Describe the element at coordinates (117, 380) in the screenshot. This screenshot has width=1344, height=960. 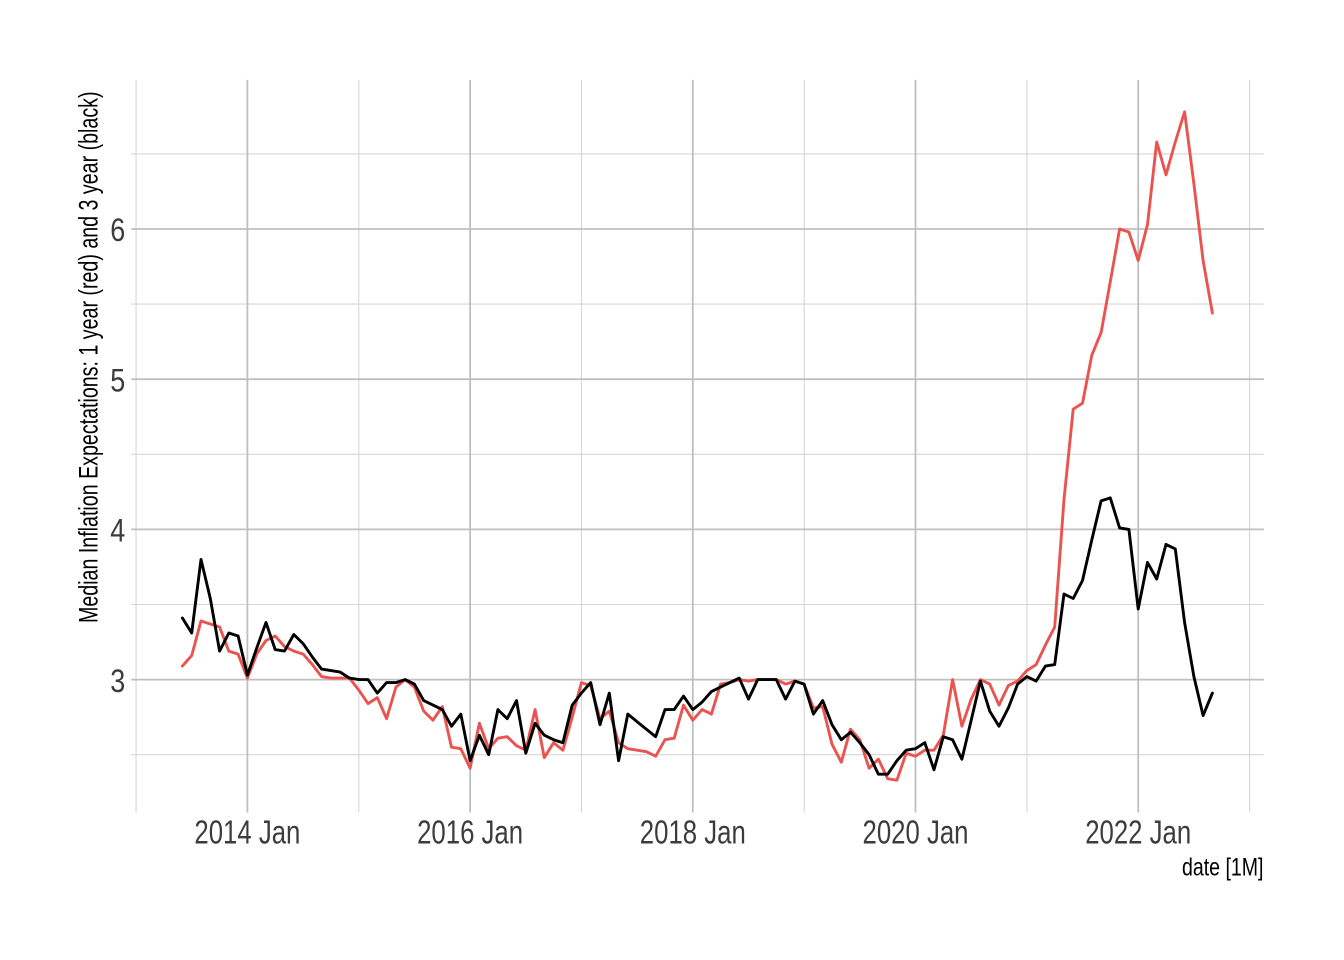
I see `svg-text: 5` at that location.